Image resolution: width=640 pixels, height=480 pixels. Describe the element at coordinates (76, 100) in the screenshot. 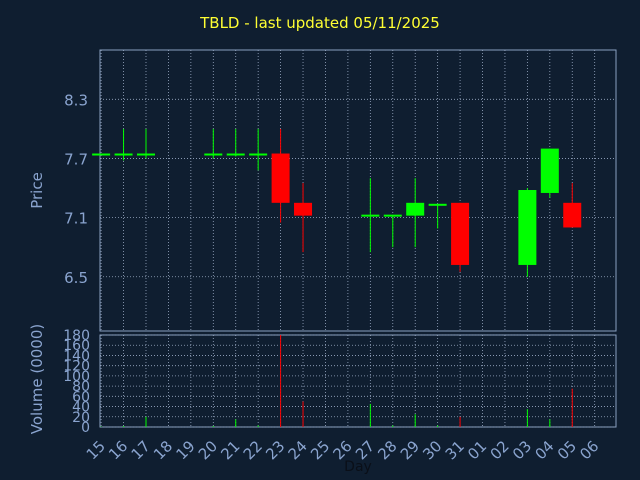

I see `price-tick-label: 8.3` at that location.